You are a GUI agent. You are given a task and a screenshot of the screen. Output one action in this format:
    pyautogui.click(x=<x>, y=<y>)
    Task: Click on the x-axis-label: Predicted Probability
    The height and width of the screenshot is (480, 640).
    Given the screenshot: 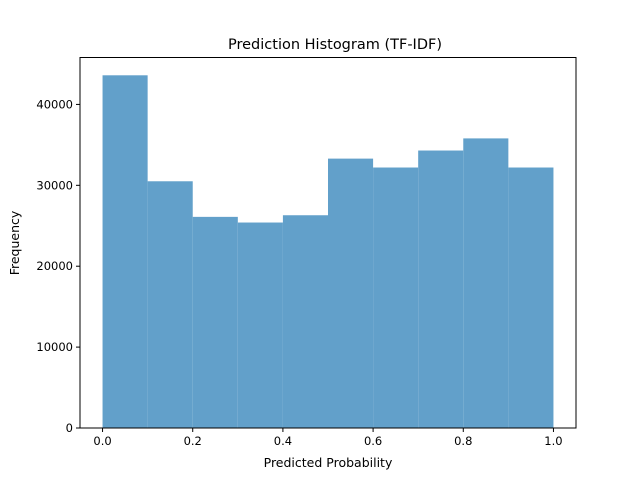 What is the action you would take?
    pyautogui.click(x=328, y=462)
    